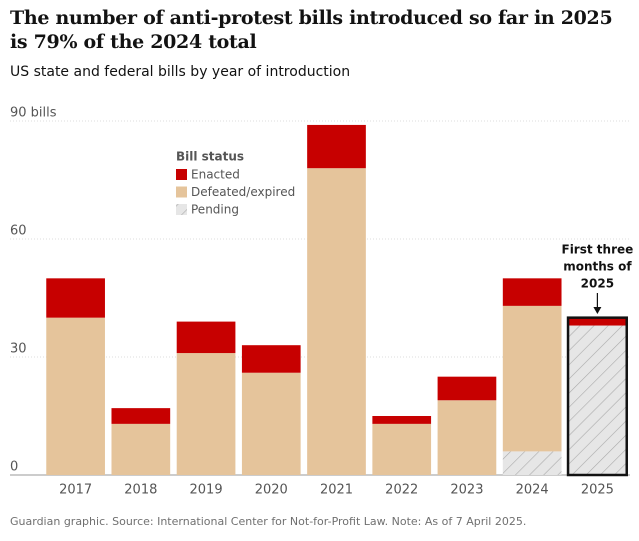 This screenshot has width=639, height=541. I want to click on x-tick-label: 2025, so click(597, 490).